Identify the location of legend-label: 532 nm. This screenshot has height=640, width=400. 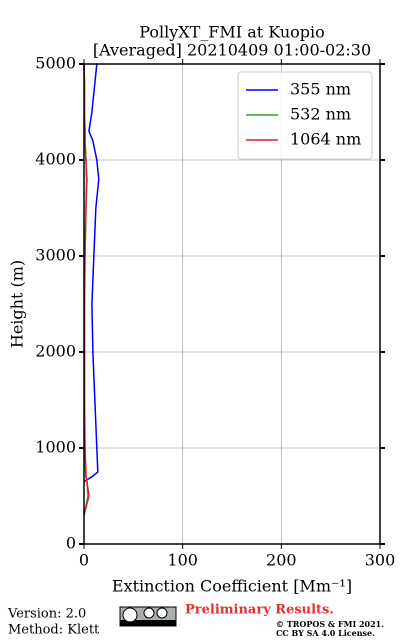
(320, 114).